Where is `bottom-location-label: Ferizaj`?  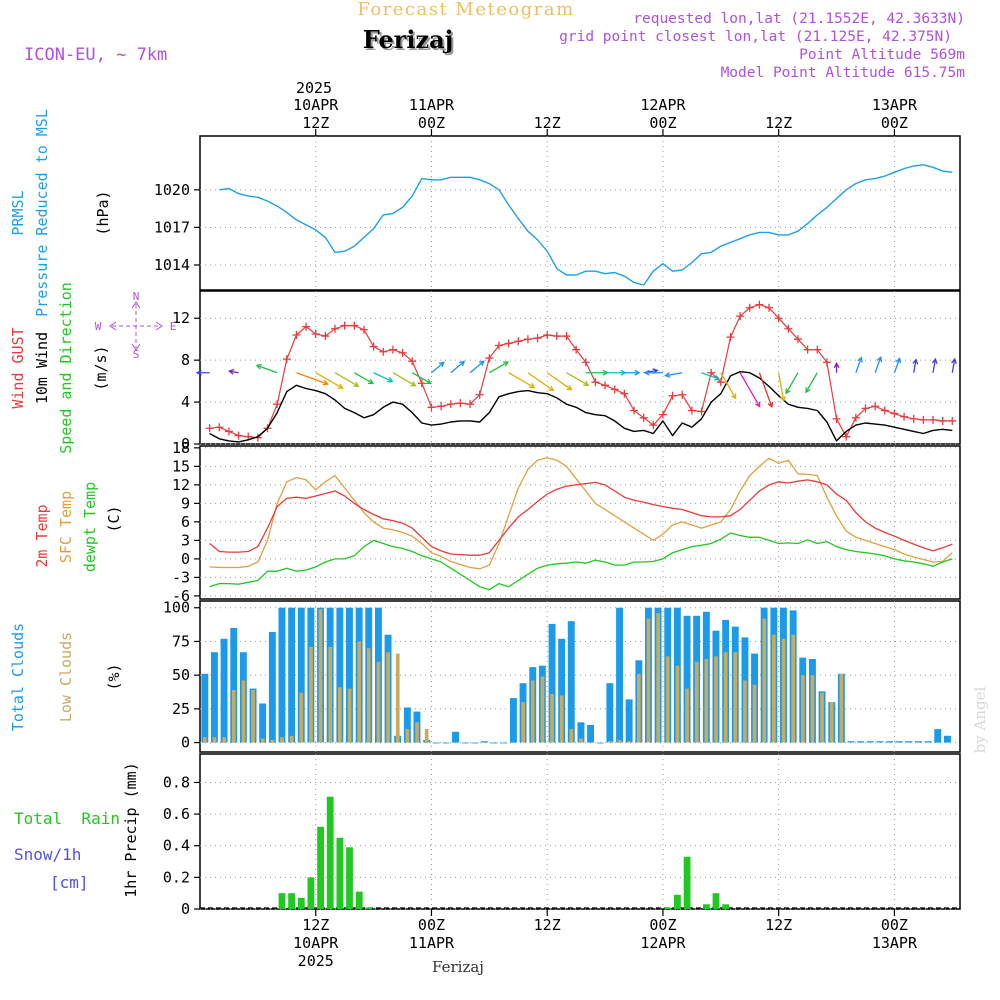
bottom-location-label: Ferizaj is located at coordinates (458, 967).